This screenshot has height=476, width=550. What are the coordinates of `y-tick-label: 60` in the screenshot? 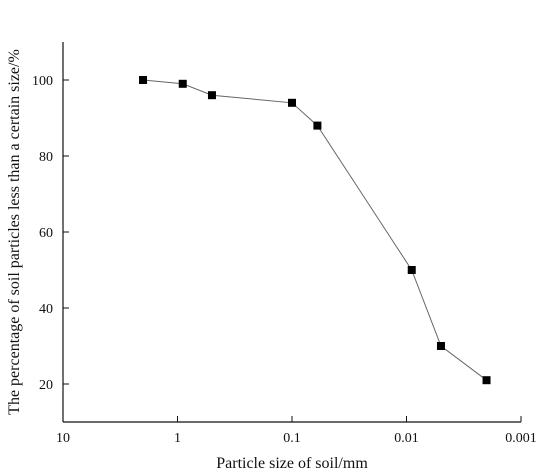 It's located at (46, 233).